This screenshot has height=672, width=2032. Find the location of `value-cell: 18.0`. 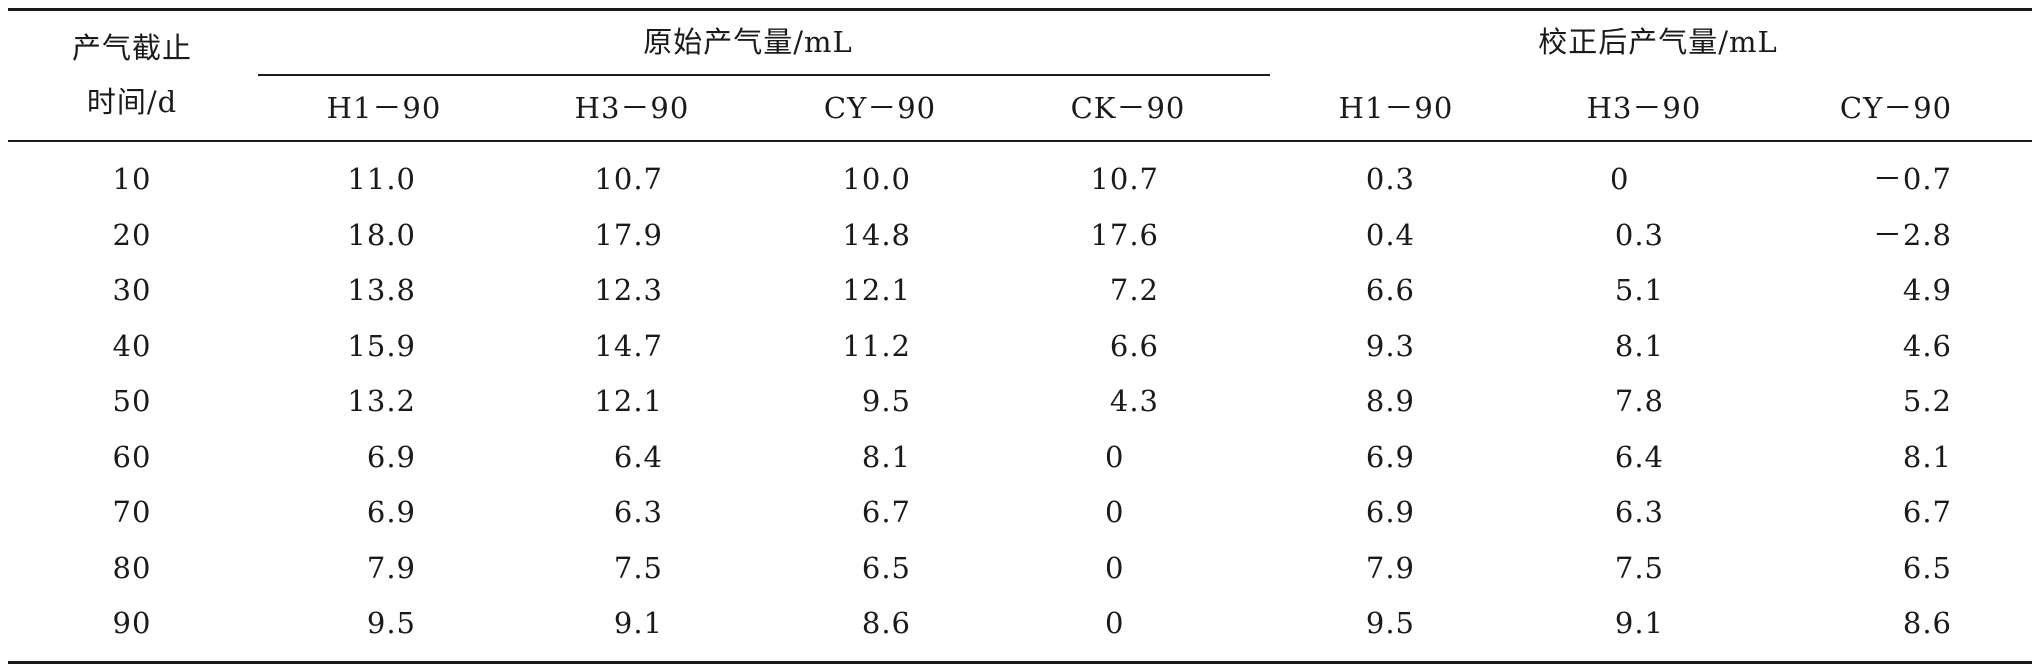

value-cell: 18.0 is located at coordinates (381, 234).